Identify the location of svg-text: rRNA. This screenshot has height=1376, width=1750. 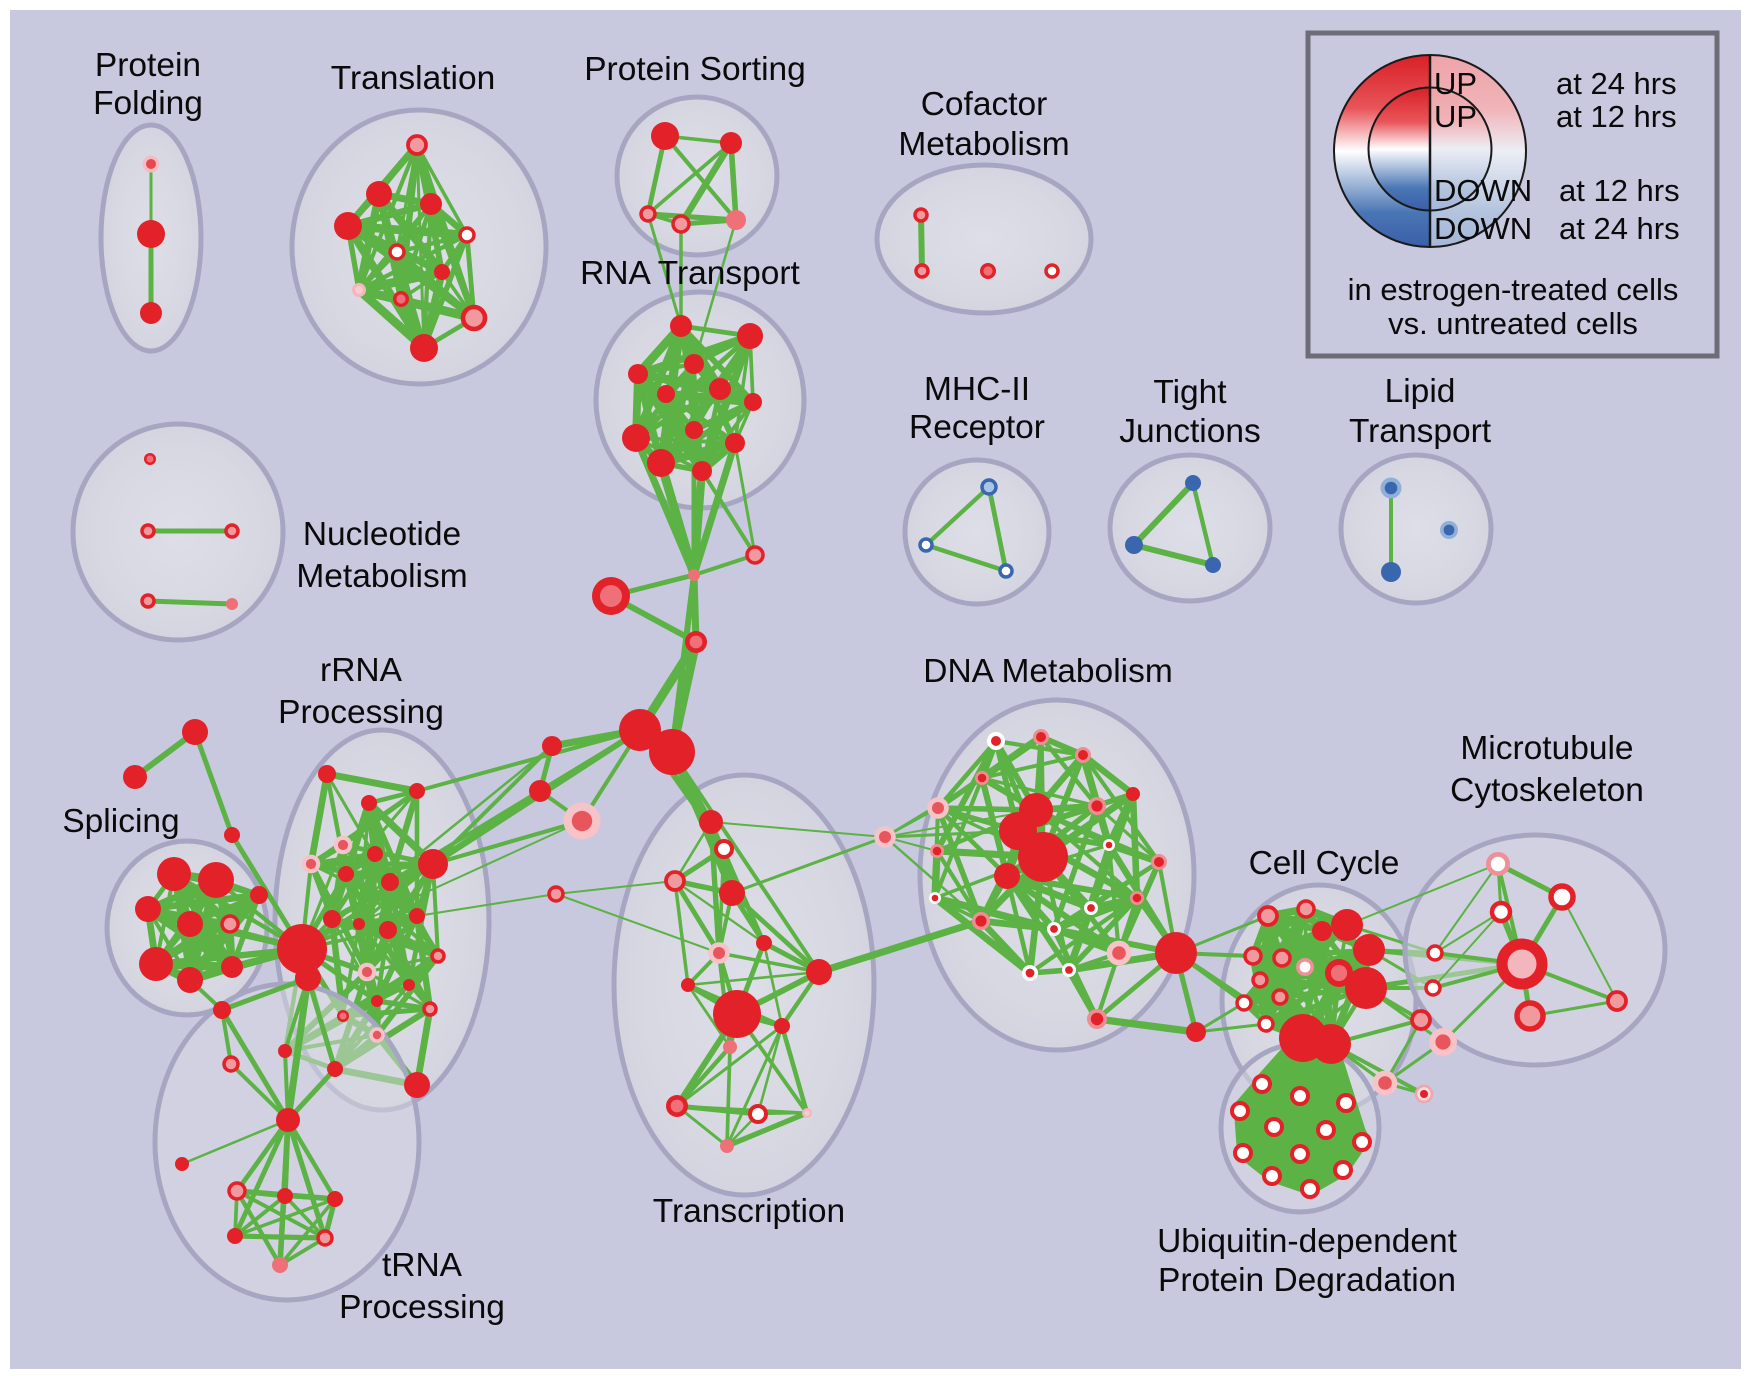
(361, 670).